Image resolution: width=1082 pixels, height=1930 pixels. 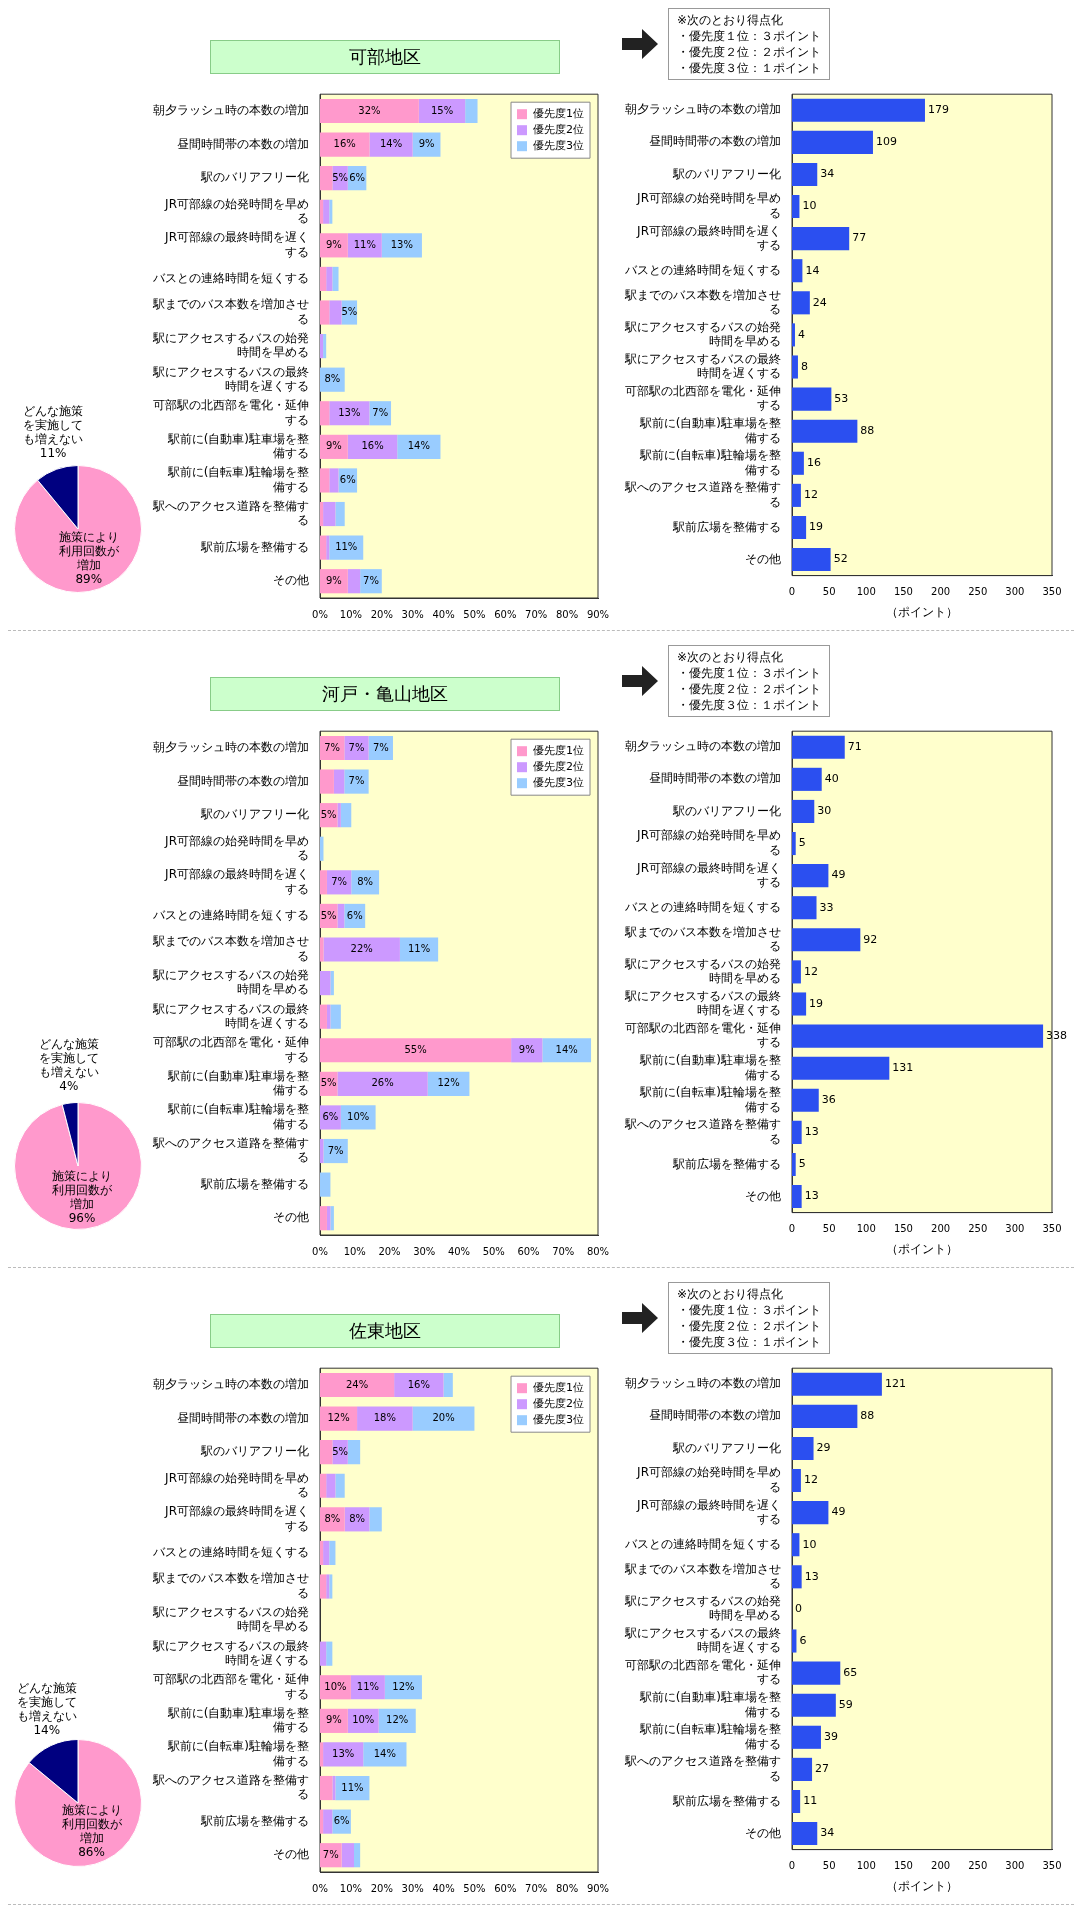 I want to click on y-tick-label: 可部駅の北西部を電化・延伸する, so click(x=231, y=412).